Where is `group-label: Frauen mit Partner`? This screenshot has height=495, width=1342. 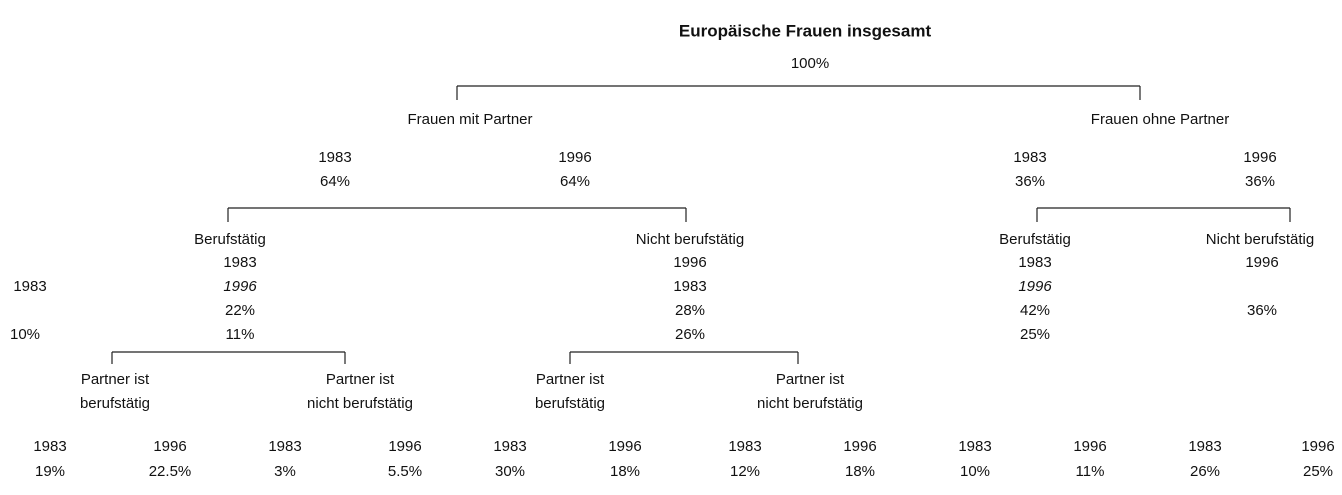 group-label: Frauen mit Partner is located at coordinates (469, 119).